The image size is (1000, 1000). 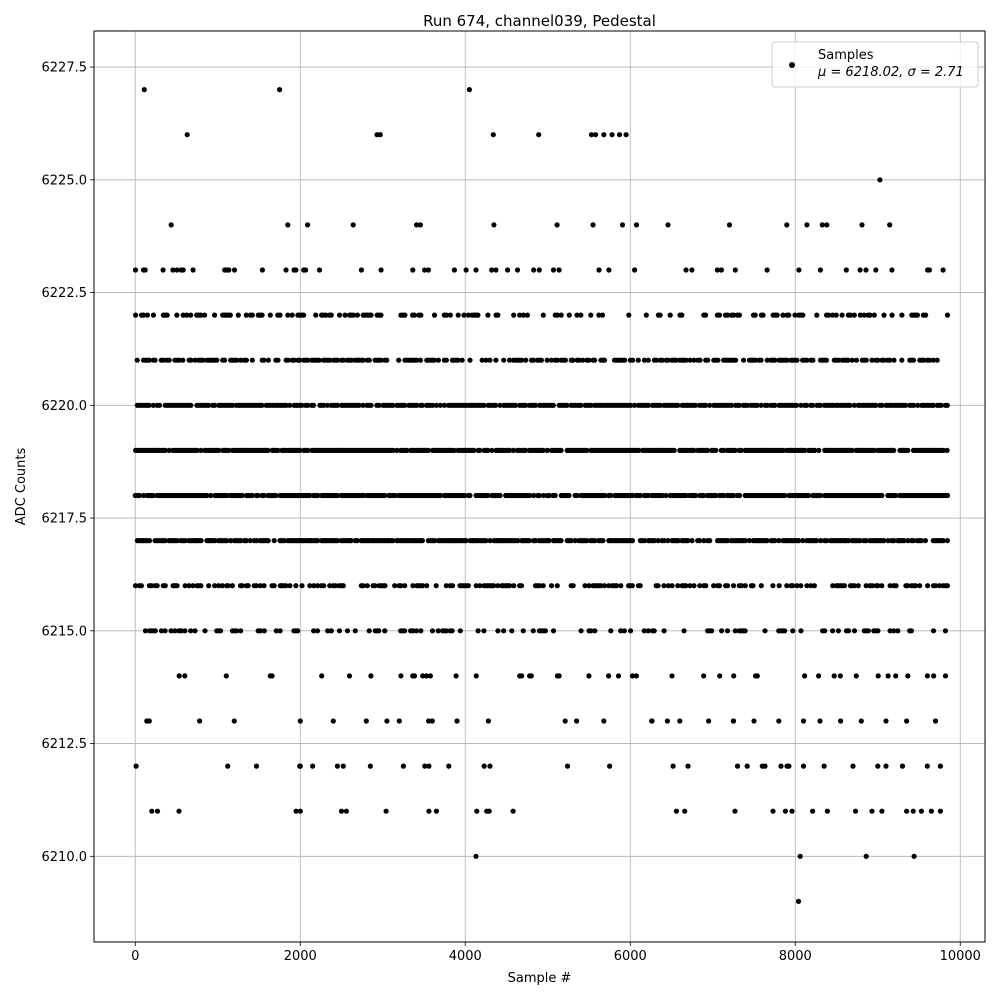 What do you see at coordinates (65, 293) in the screenshot?
I see `y-tick-label: 6222.5` at bounding box center [65, 293].